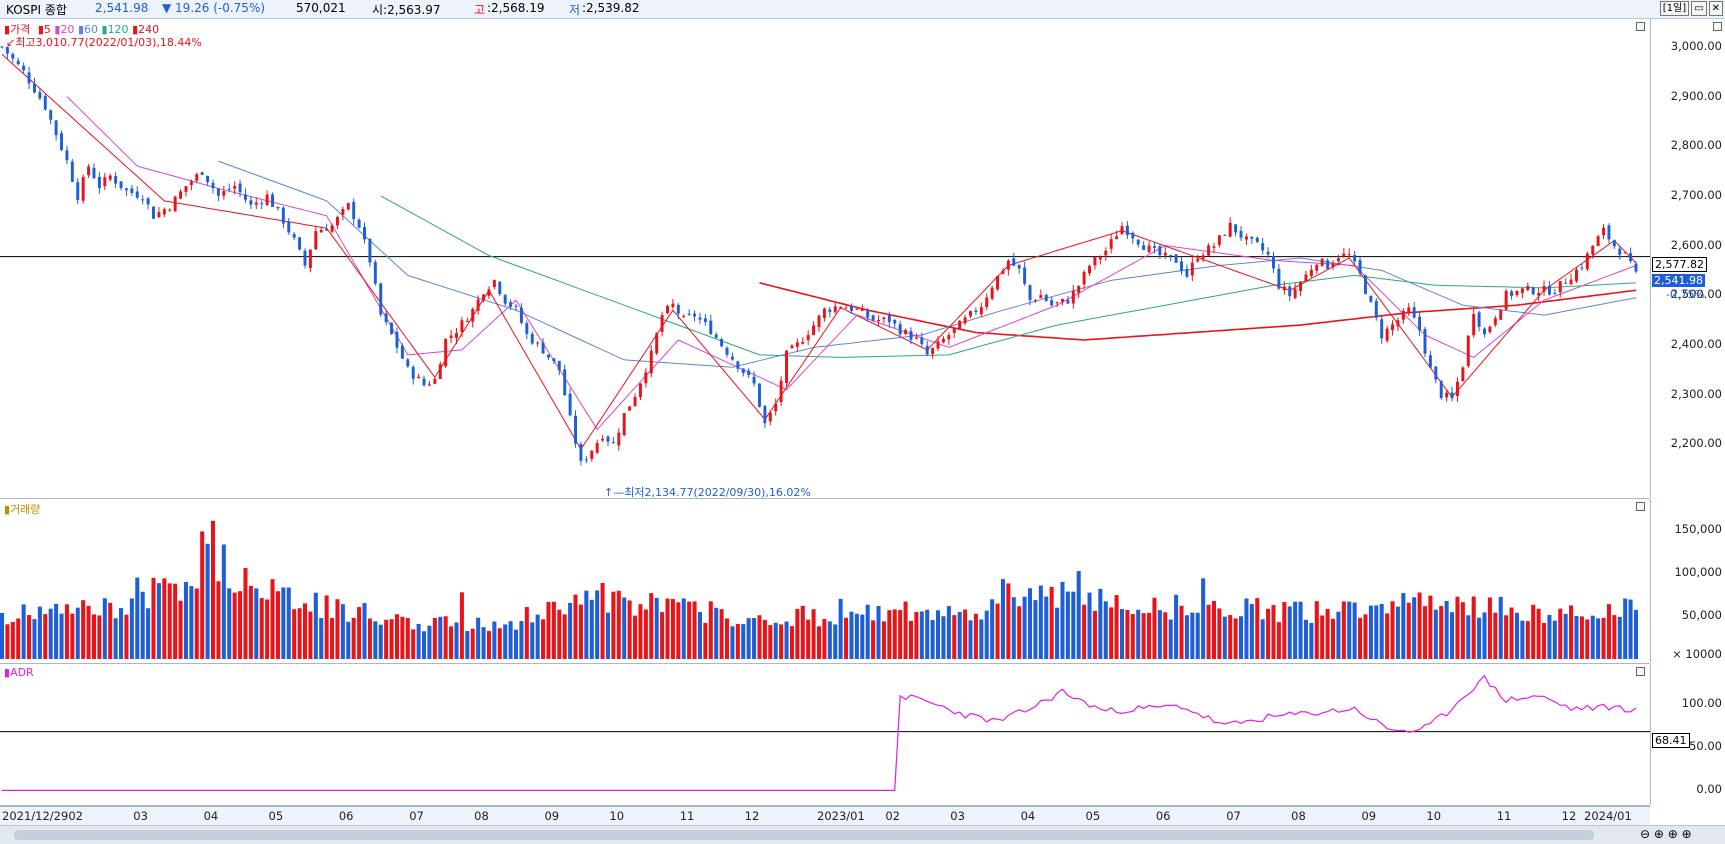 Image resolution: width=1725 pixels, height=844 pixels. I want to click on scrollbar-thumb, so click(804, 835).